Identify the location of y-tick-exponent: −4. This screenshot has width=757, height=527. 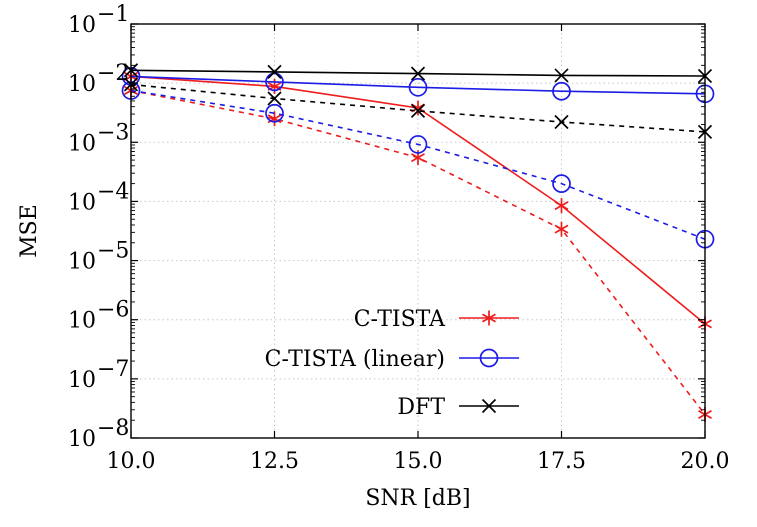
(113, 191).